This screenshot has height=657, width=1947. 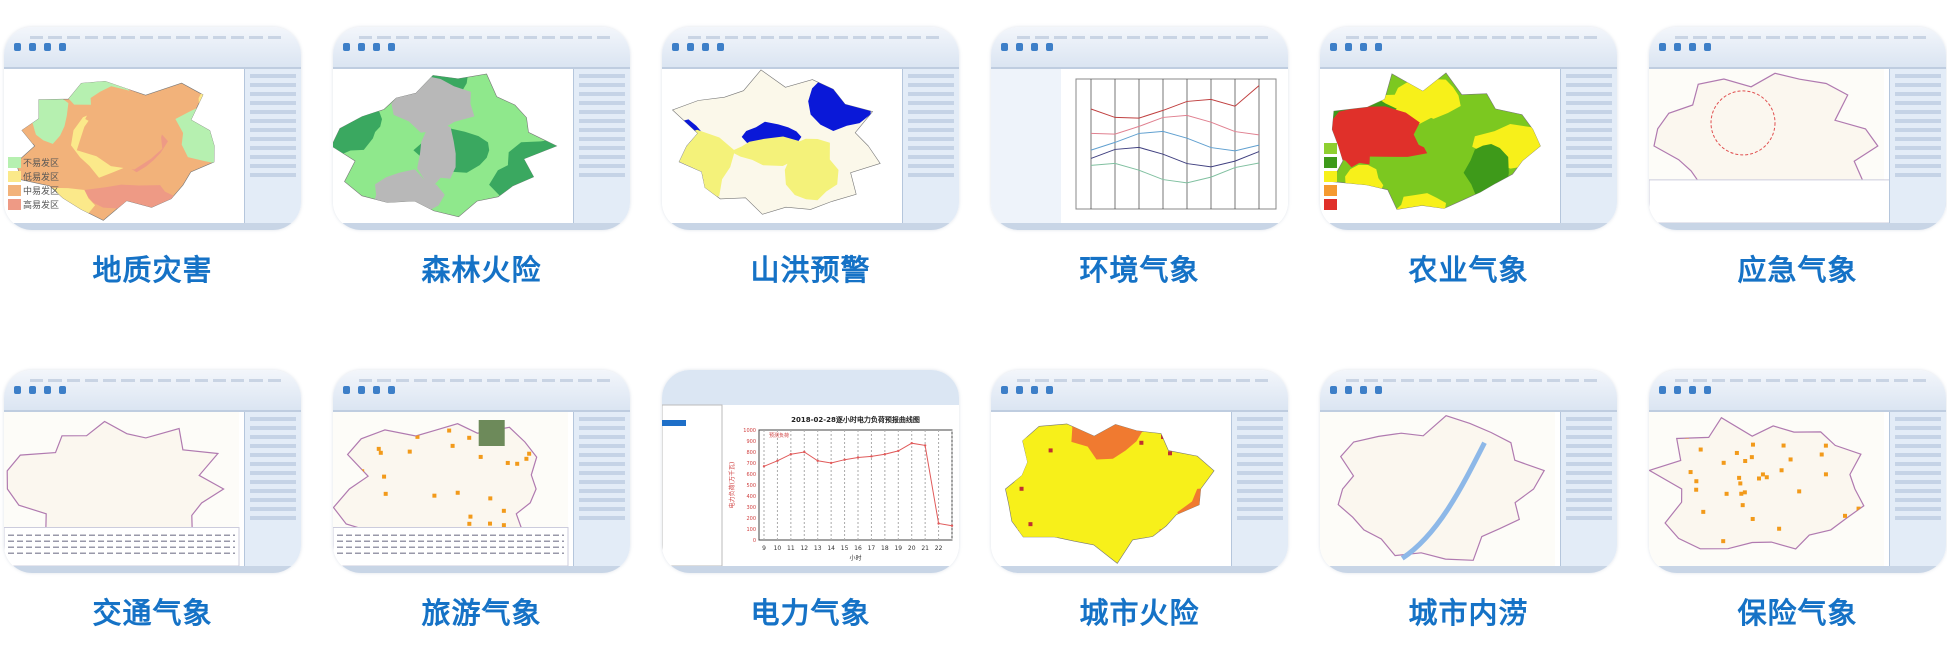 What do you see at coordinates (818, 548) in the screenshot?
I see `x-tick-label: 13` at bounding box center [818, 548].